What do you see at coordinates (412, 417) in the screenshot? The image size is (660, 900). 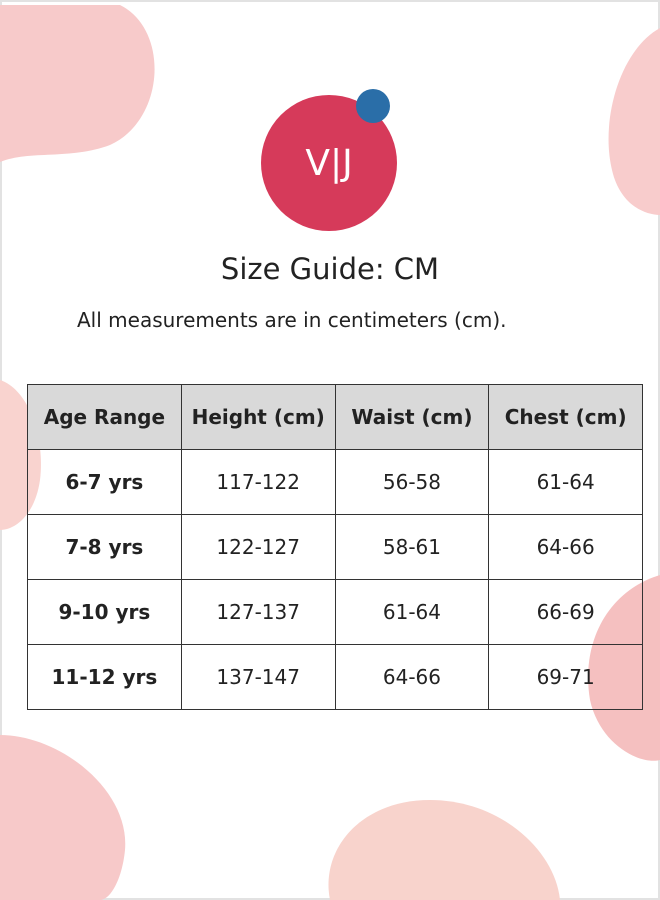 I see `column-header: Waist (cm)` at bounding box center [412, 417].